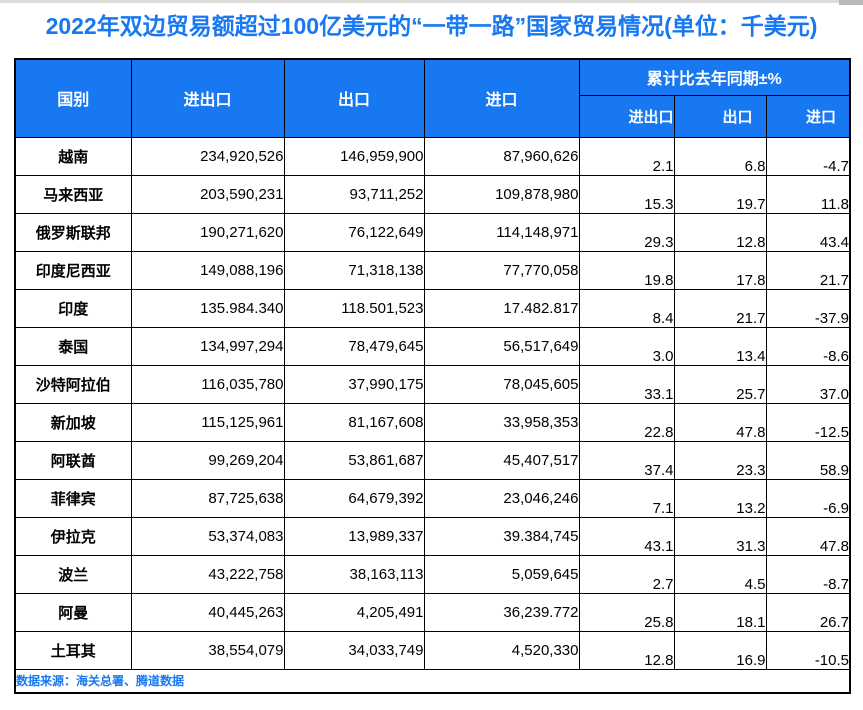 This screenshot has height=710, width=863. Describe the element at coordinates (626, 460) in the screenshot. I see `yoy-total-cell: 37.4` at that location.